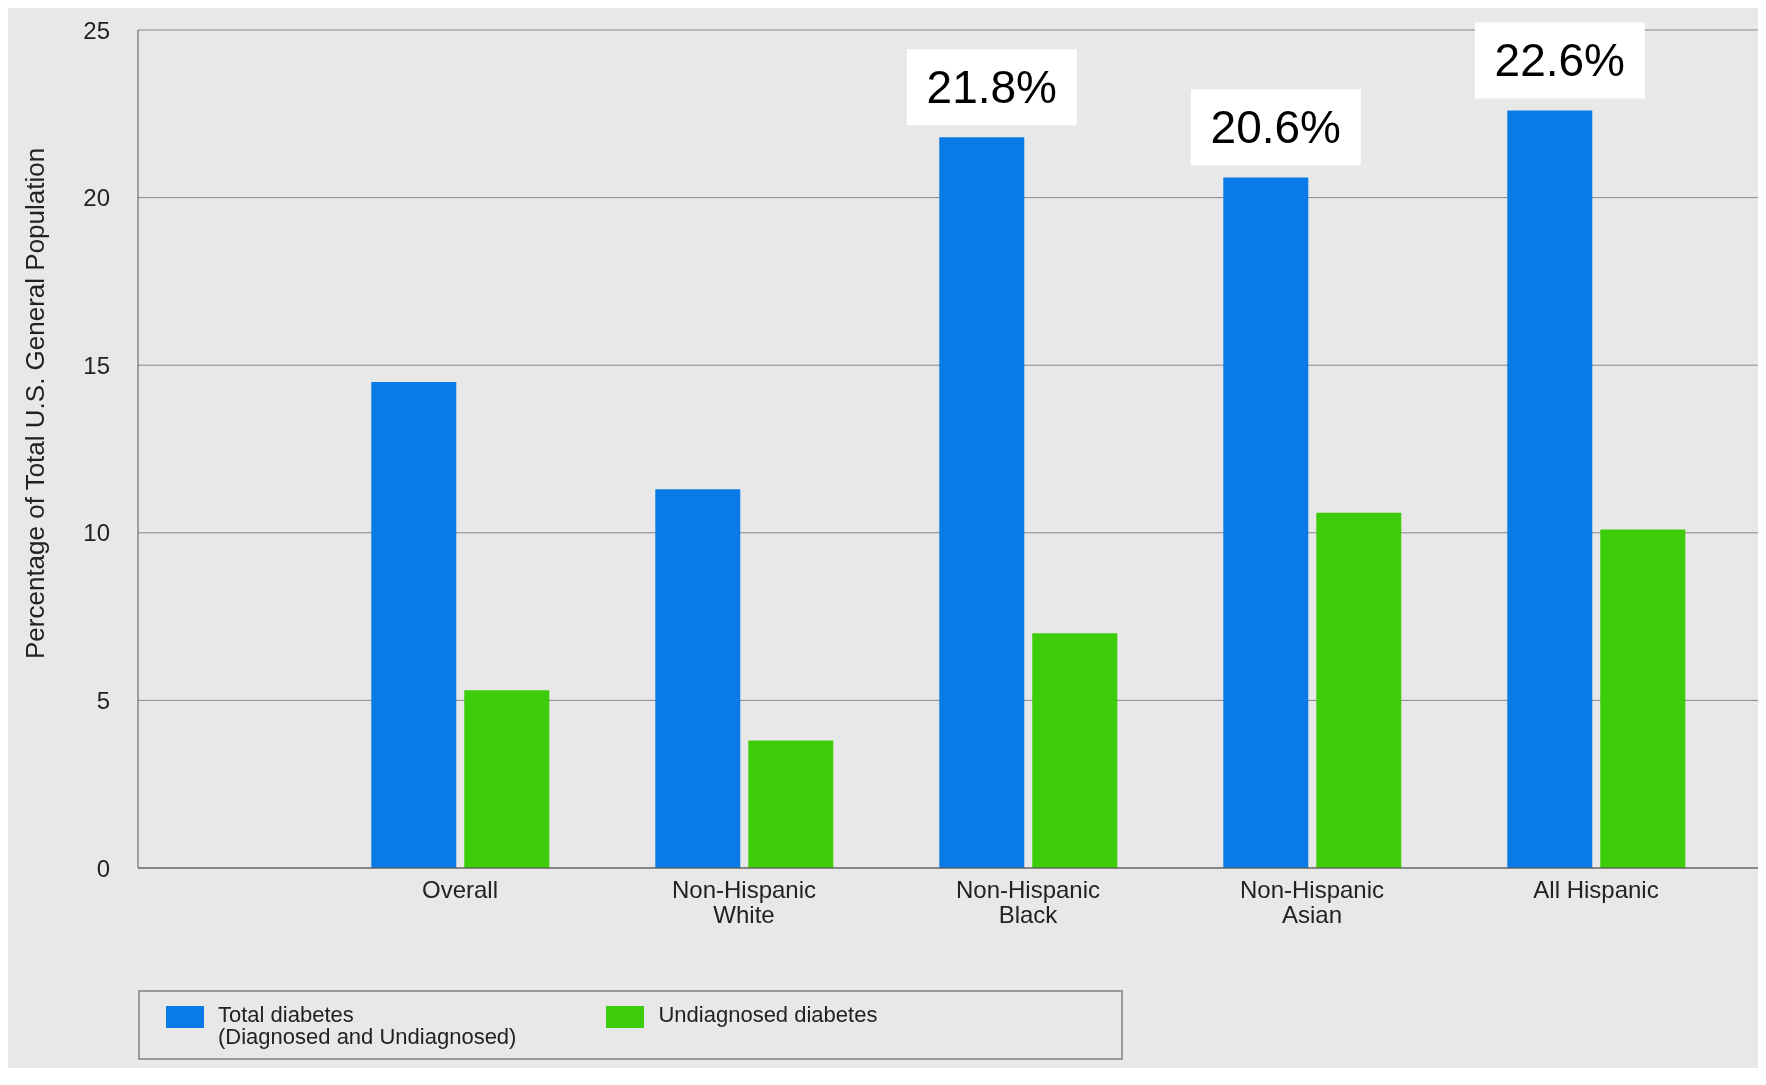  What do you see at coordinates (96, 533) in the screenshot?
I see `y-tick-label: 10` at bounding box center [96, 533].